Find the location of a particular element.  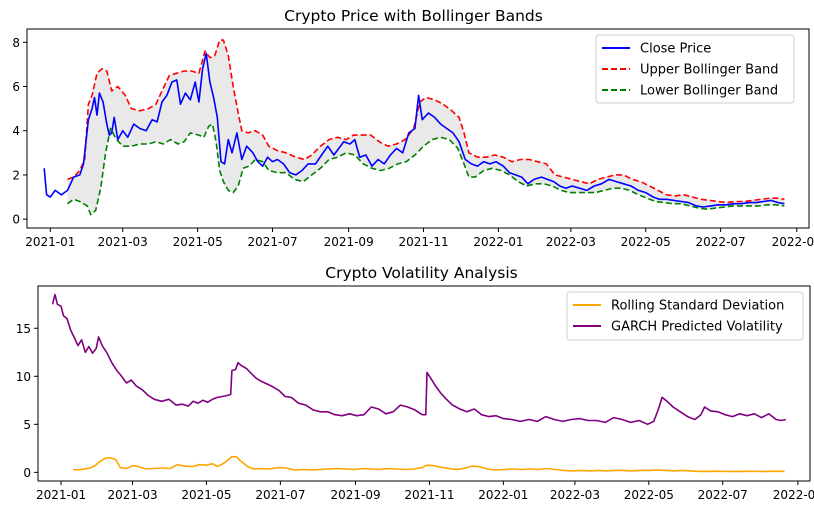

legend-label-close-price: Close Price is located at coordinates (675, 49).